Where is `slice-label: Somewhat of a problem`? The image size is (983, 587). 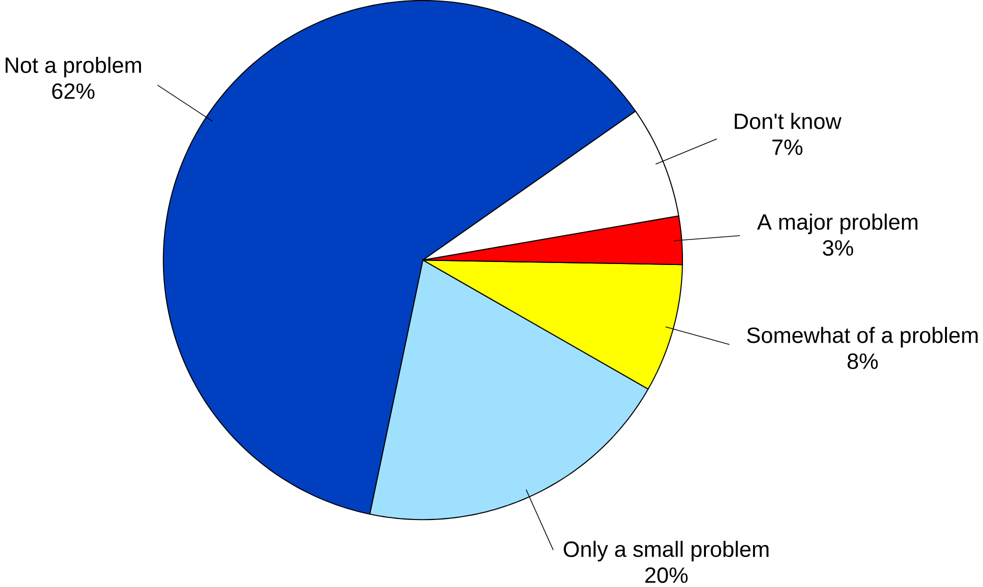
slice-label: Somewhat of a problem is located at coordinates (862, 337).